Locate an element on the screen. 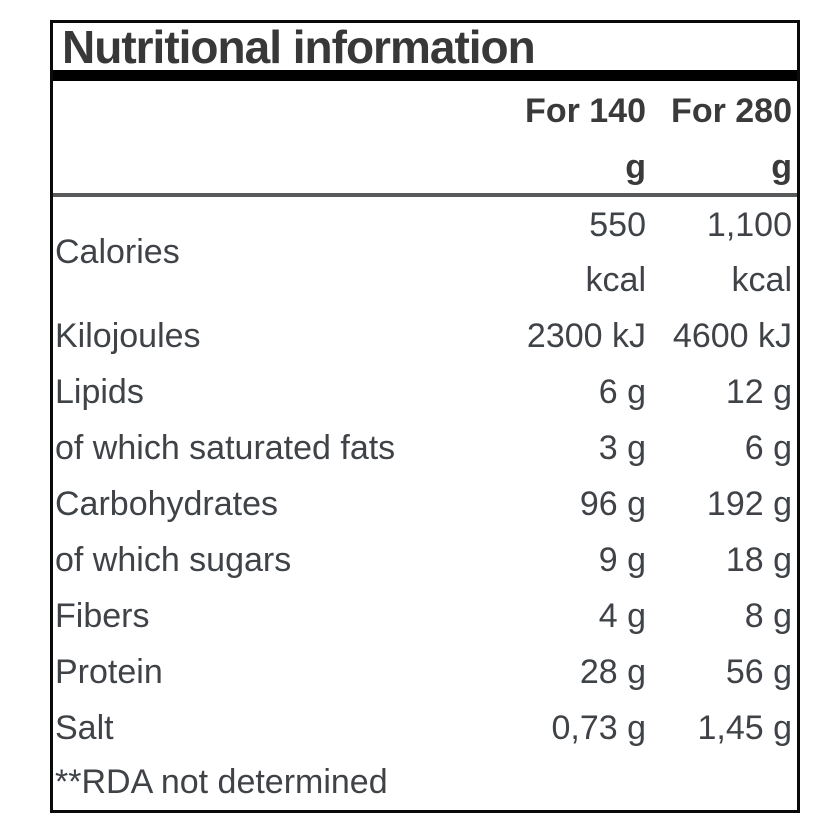 The image size is (828, 825). nutrient-value-serving-2: 18 g is located at coordinates (758, 559).